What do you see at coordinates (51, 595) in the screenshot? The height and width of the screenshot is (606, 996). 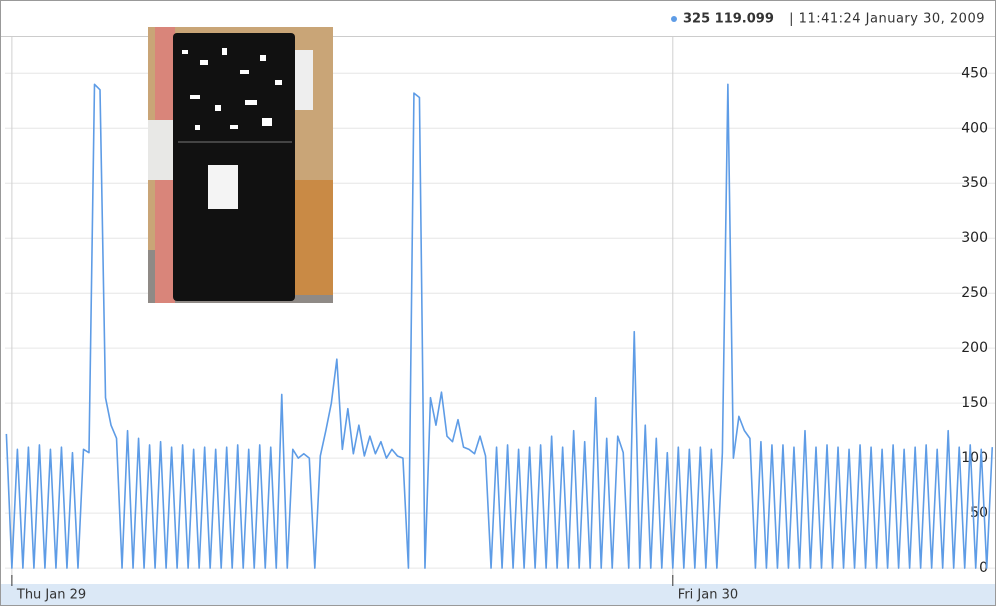 I see `x-tick-label: Thu Jan 29` at bounding box center [51, 595].